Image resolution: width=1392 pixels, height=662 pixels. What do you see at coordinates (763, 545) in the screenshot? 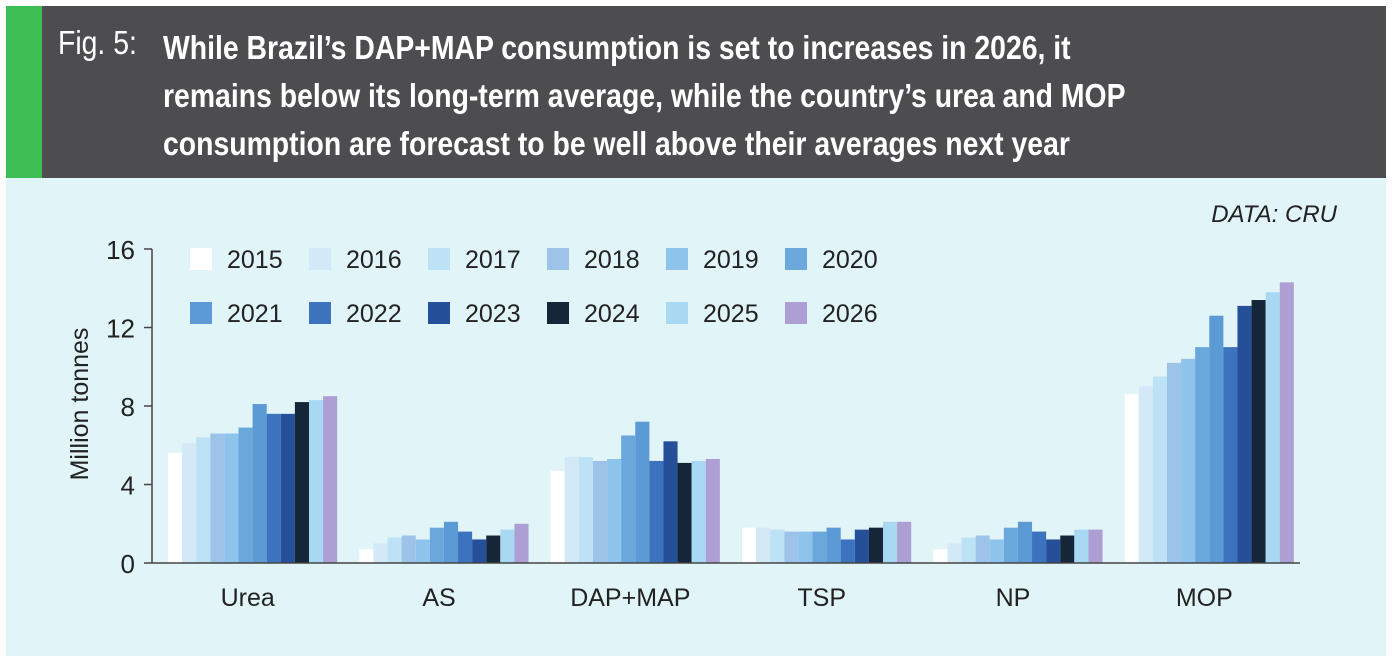
I see `bar-tsp-2016` at bounding box center [763, 545].